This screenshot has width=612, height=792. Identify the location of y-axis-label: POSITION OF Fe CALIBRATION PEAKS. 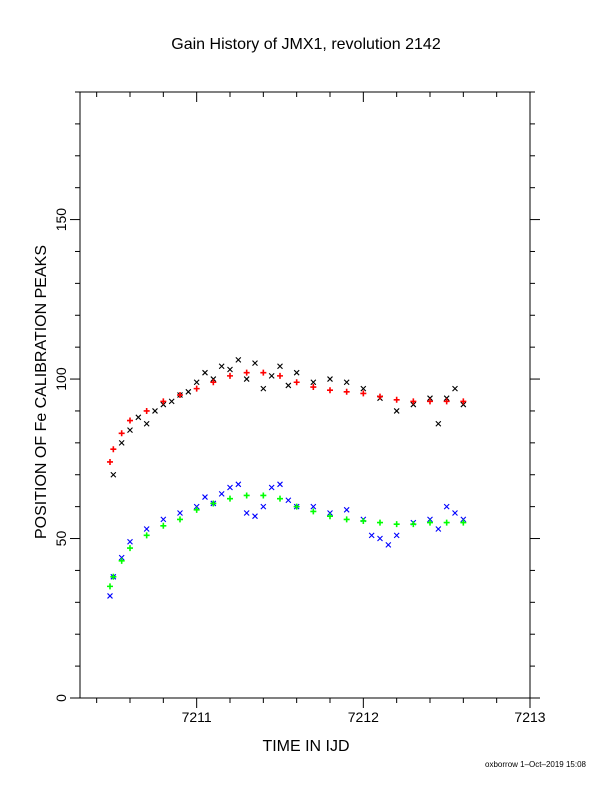
(41, 392).